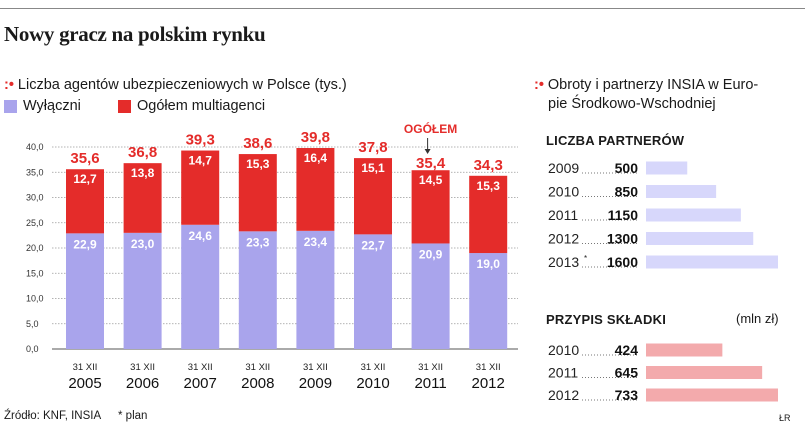 Image resolution: width=805 pixels, height=428 pixels. Describe the element at coordinates (124, 106) in the screenshot. I see `legend-swatch-multi` at that location.